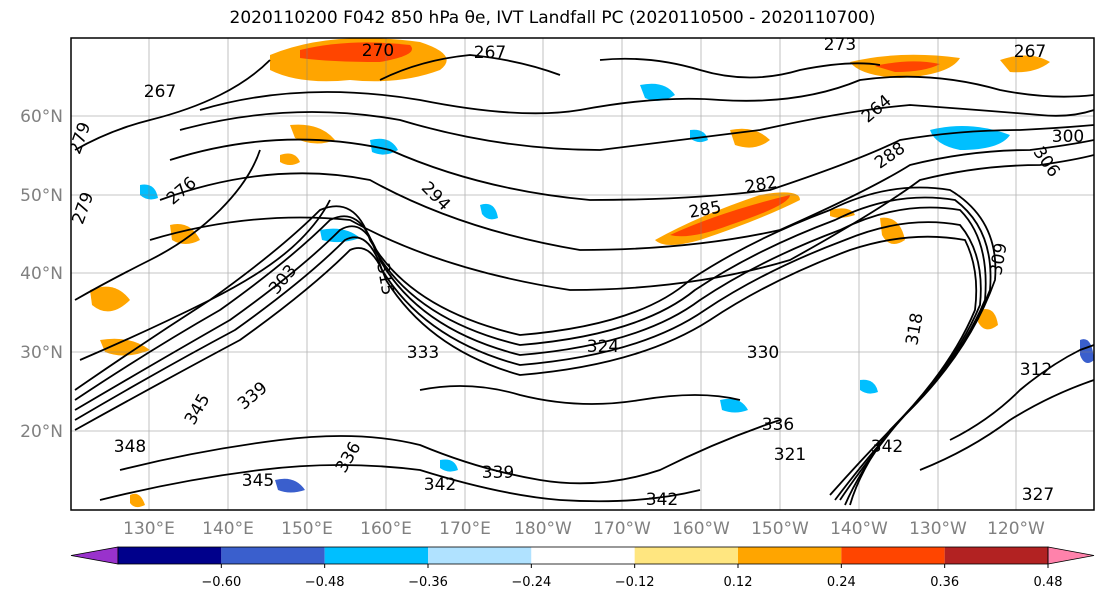 The width and height of the screenshot is (1105, 603). I want to click on contour-label: 312, so click(1036, 370).